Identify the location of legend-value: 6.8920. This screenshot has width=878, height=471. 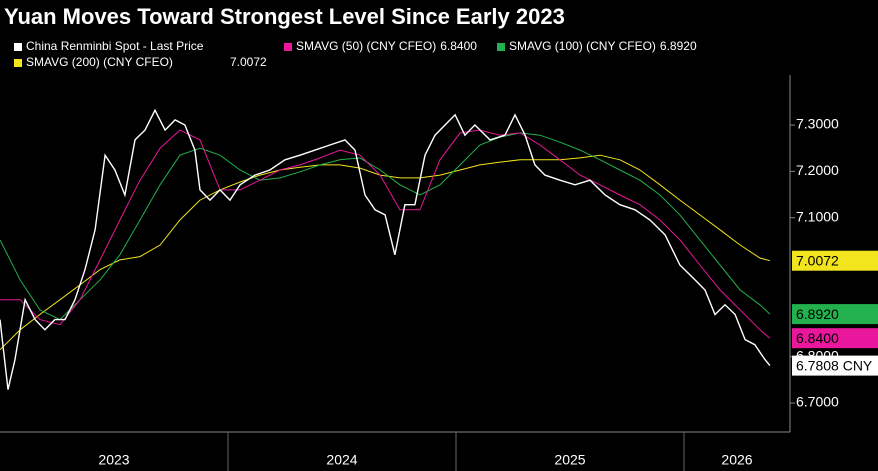
(678, 46).